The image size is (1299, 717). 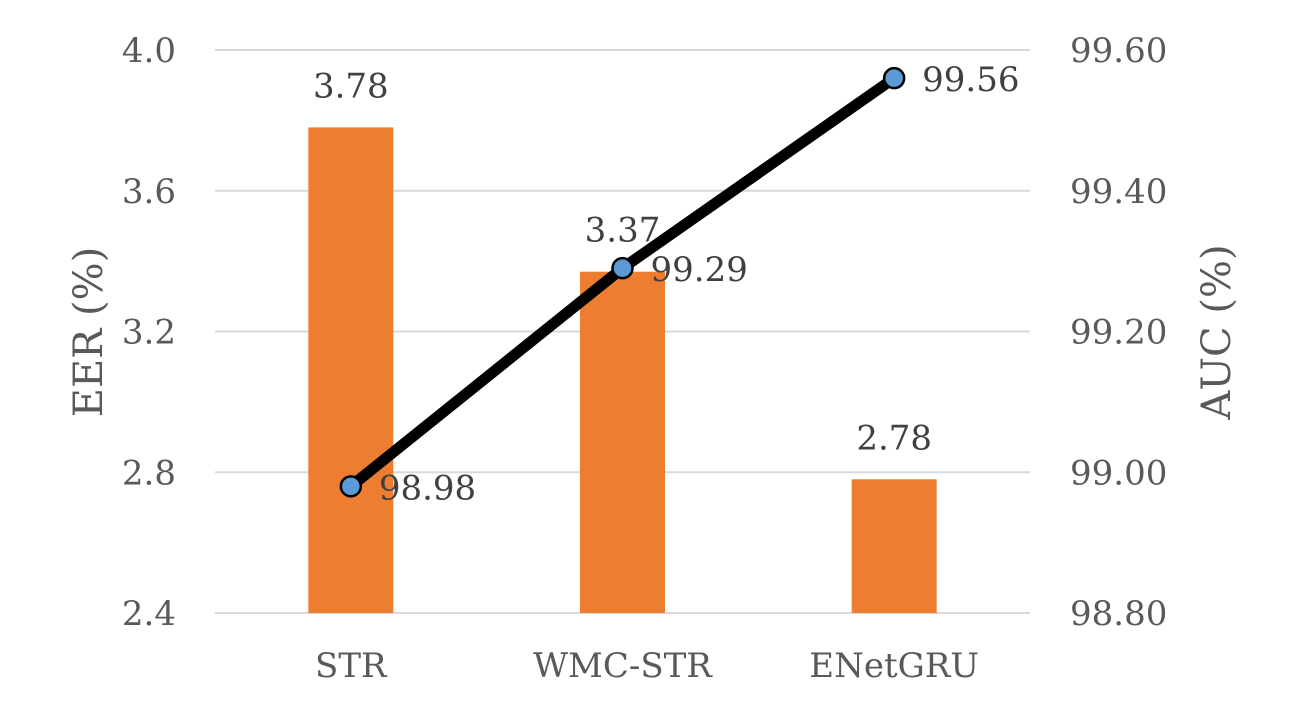 I want to click on y-tick-label: 2.4, so click(x=149, y=614).